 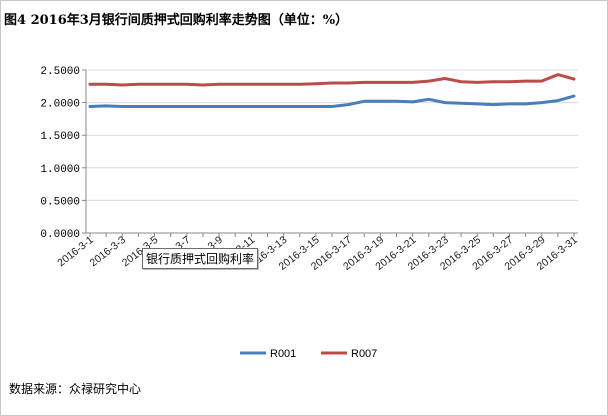 I want to click on chart-title: 图4 2016年3月银行间质押式回购利率走势图（单位：%）, so click(x=176, y=20).